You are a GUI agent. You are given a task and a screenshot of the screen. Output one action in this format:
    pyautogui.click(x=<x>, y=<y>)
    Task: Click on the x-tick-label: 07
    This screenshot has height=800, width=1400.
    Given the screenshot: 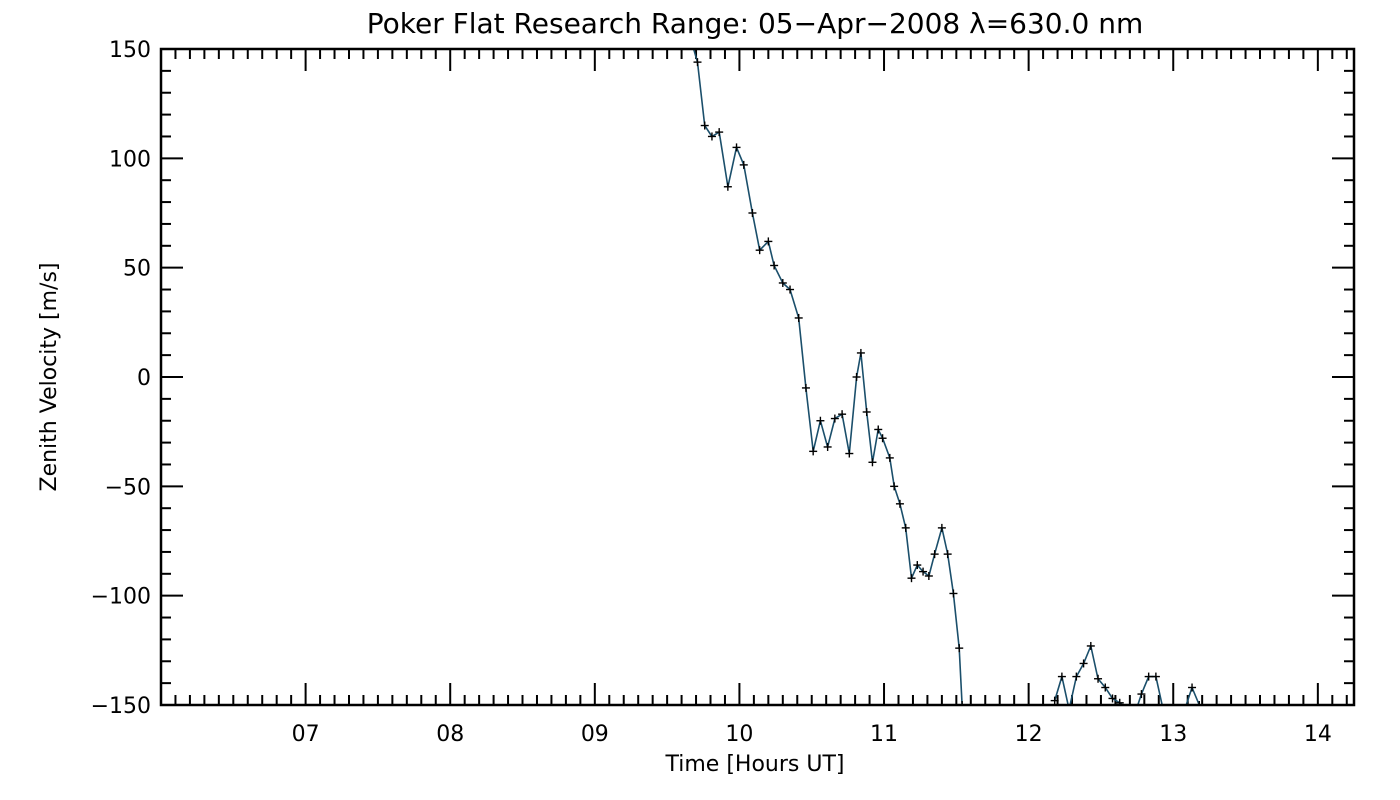 What is the action you would take?
    pyautogui.click(x=306, y=734)
    